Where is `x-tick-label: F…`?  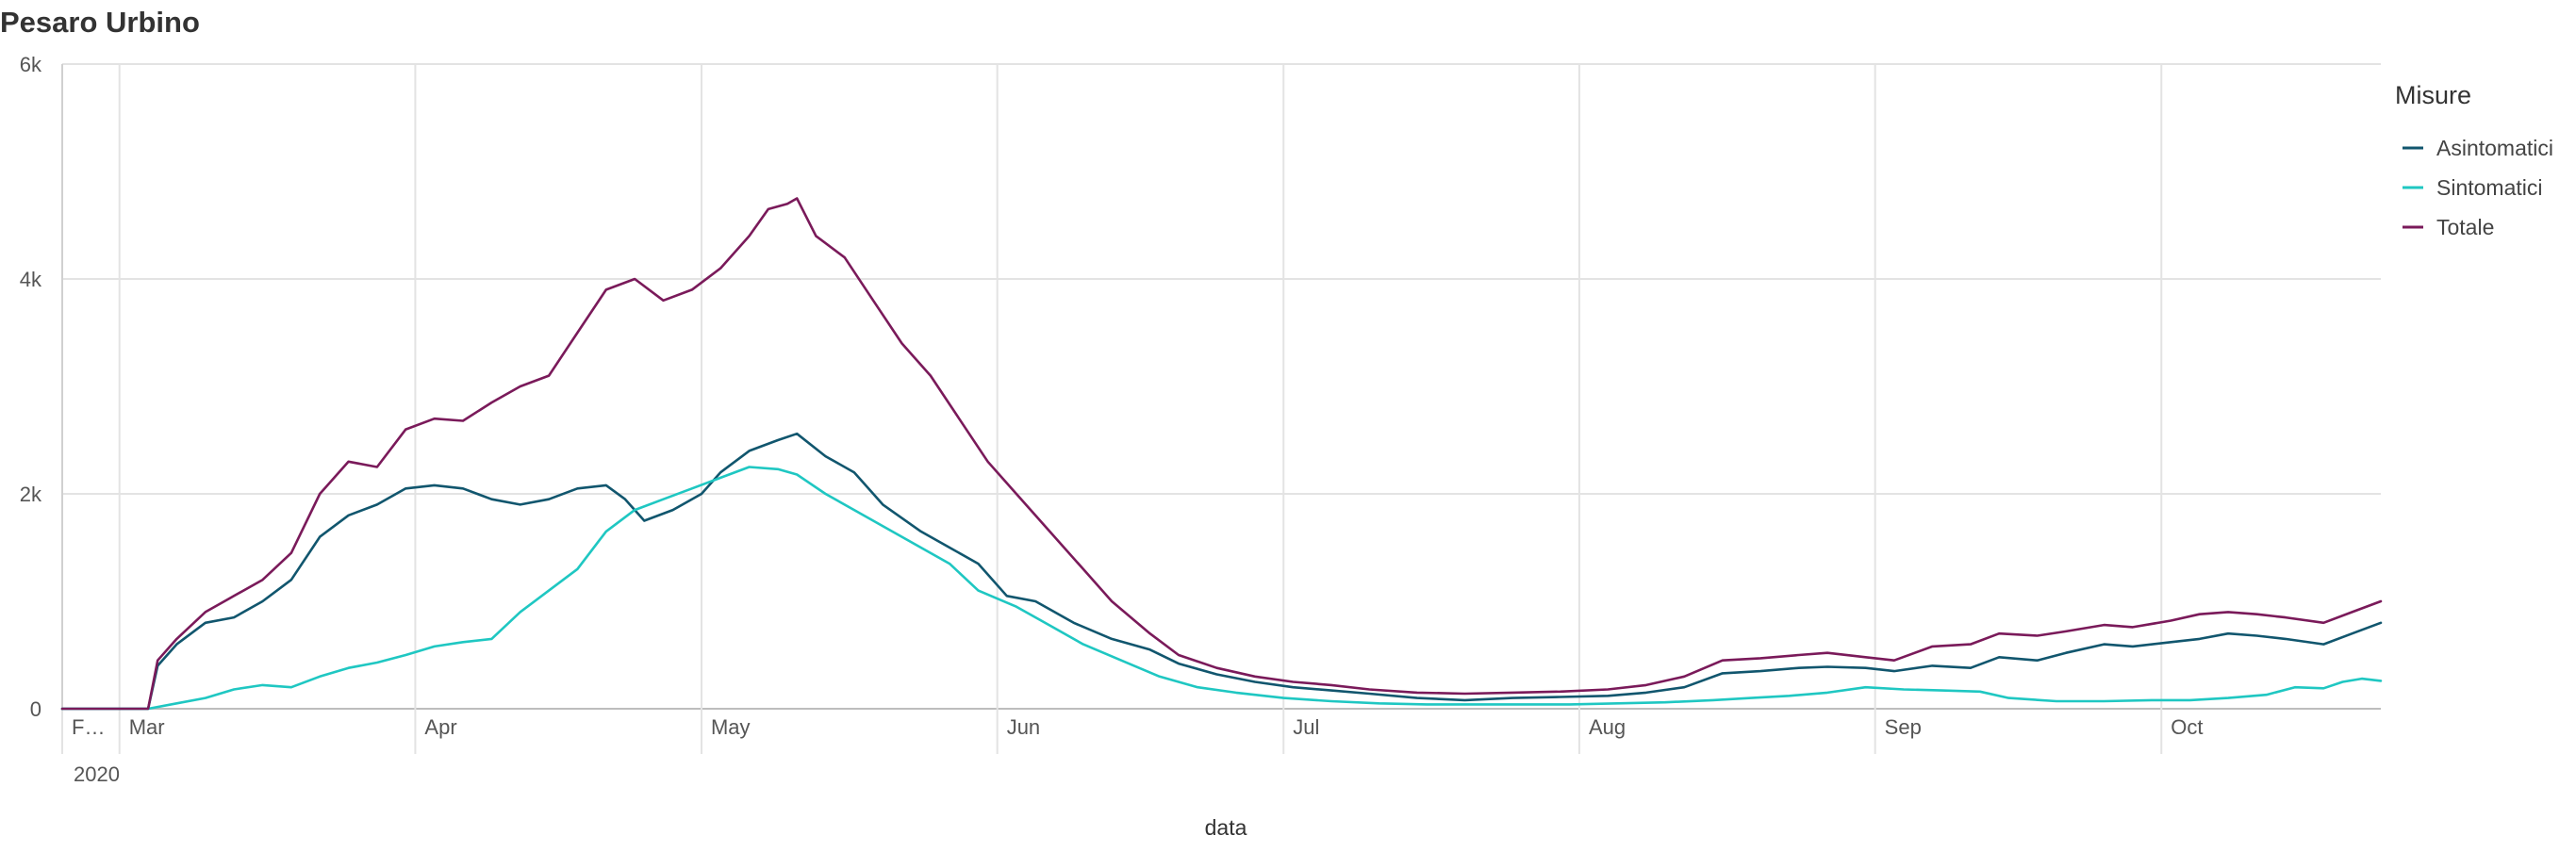
x-tick-label: F… is located at coordinates (88, 727).